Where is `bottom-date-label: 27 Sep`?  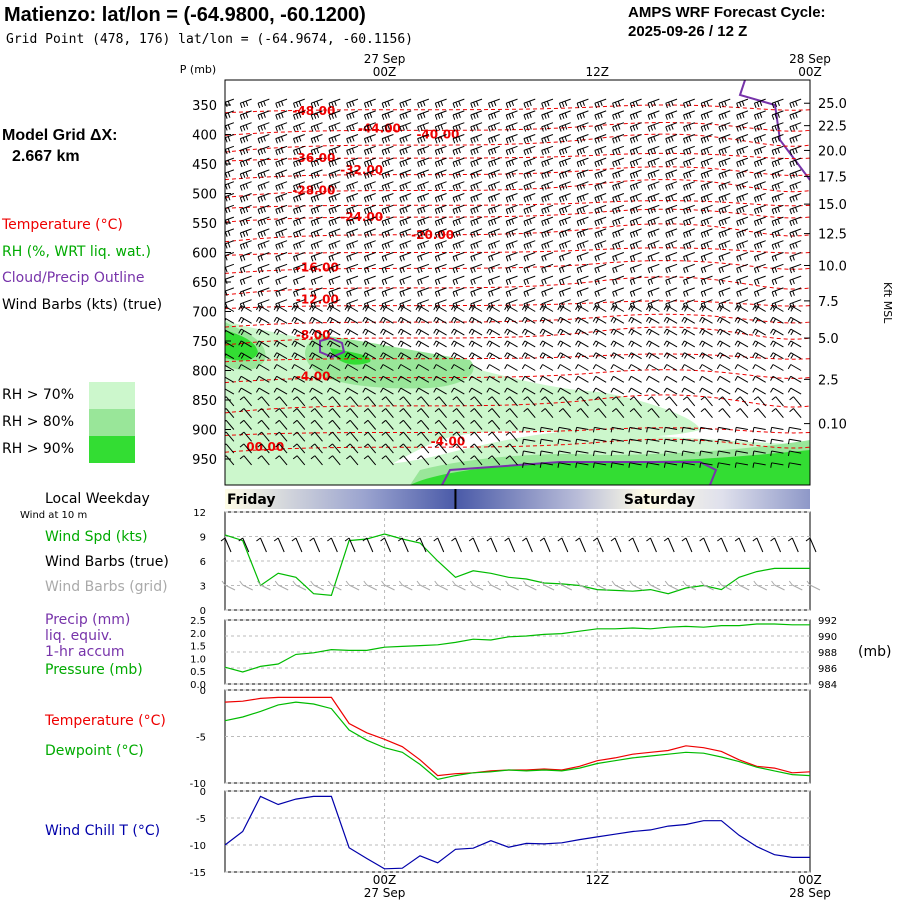
bottom-date-label: 27 Sep is located at coordinates (385, 893).